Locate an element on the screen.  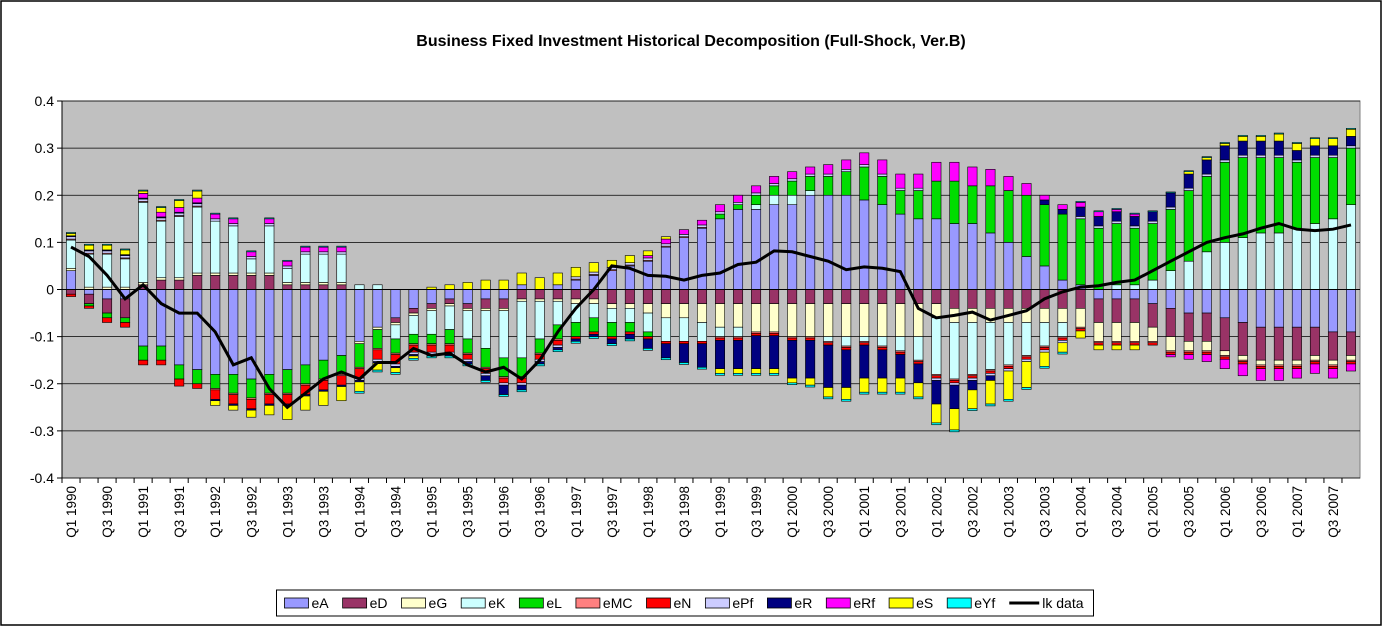
x-tick-label: Q3 2004 is located at coordinates (1117, 512).